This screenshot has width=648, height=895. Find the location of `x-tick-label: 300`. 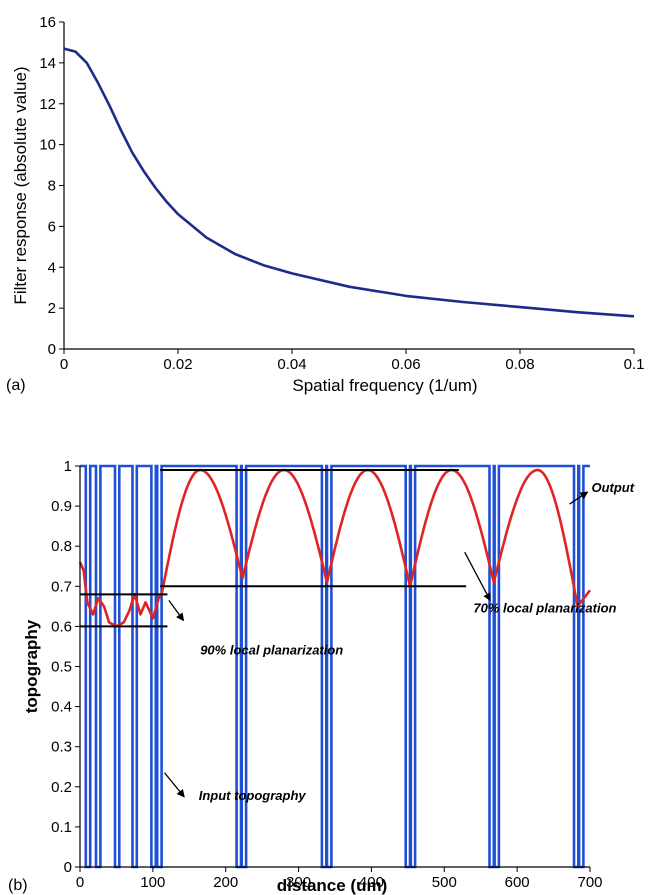

x-tick-label: 300 is located at coordinates (298, 882).